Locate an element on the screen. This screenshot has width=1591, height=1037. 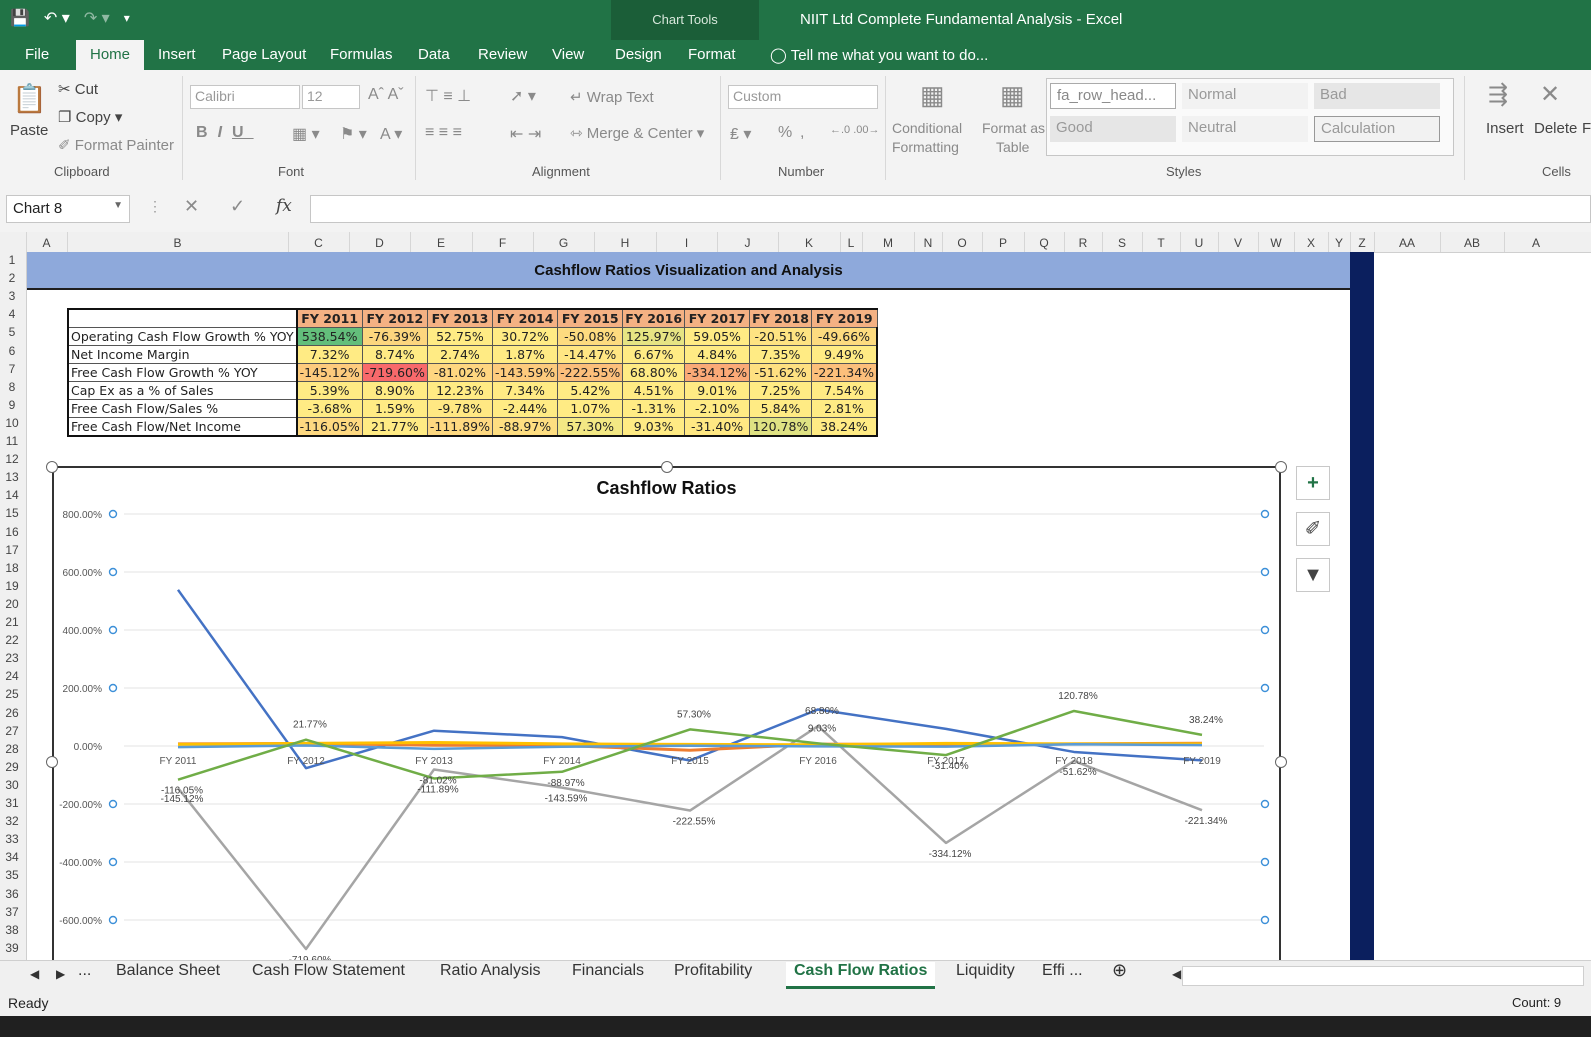
table-header-cell: FY 2013 is located at coordinates (460, 318).